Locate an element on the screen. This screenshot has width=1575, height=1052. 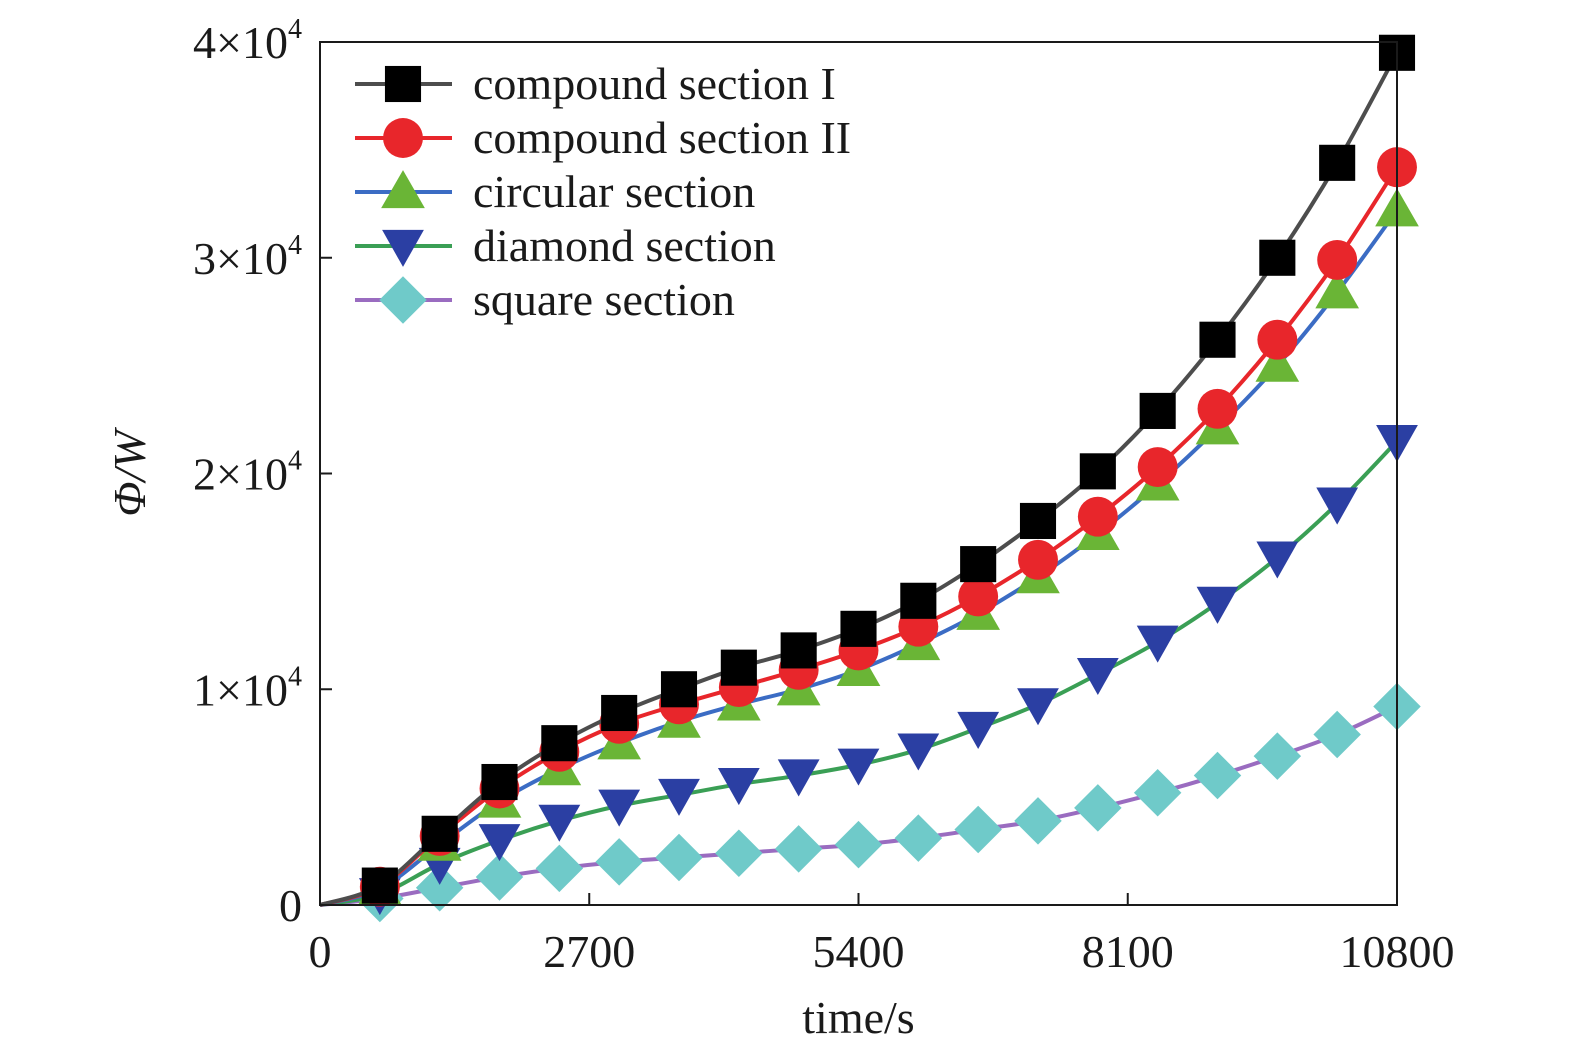
y-axis-title: Φ/W is located at coordinates (129, 472).